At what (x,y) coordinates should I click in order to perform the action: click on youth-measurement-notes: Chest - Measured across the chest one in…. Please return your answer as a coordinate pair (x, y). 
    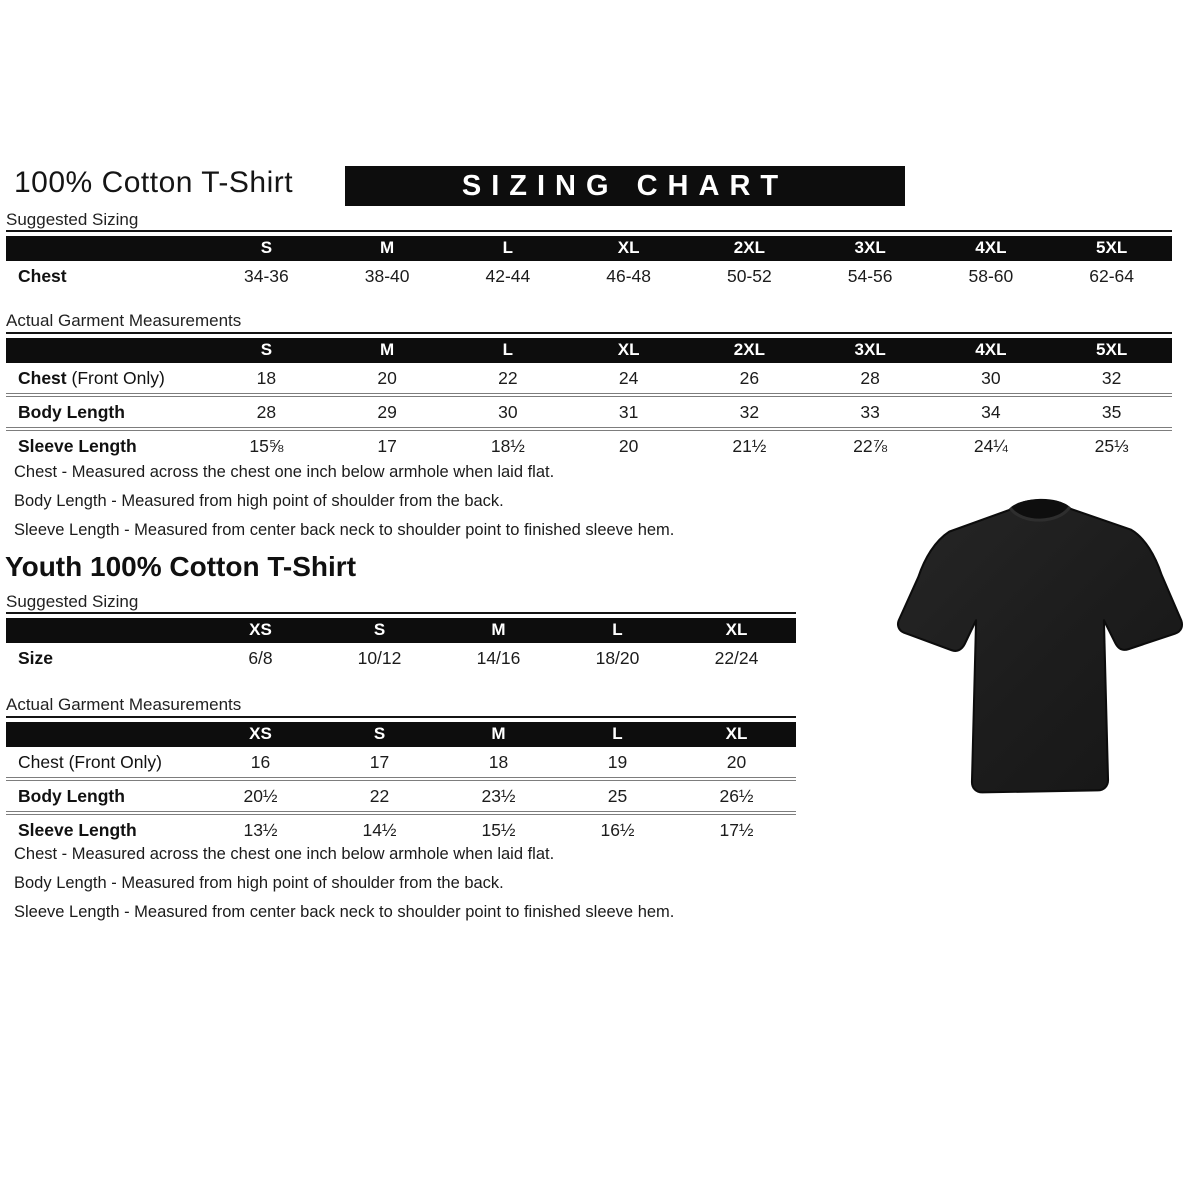
    Looking at the image, I should click on (344, 883).